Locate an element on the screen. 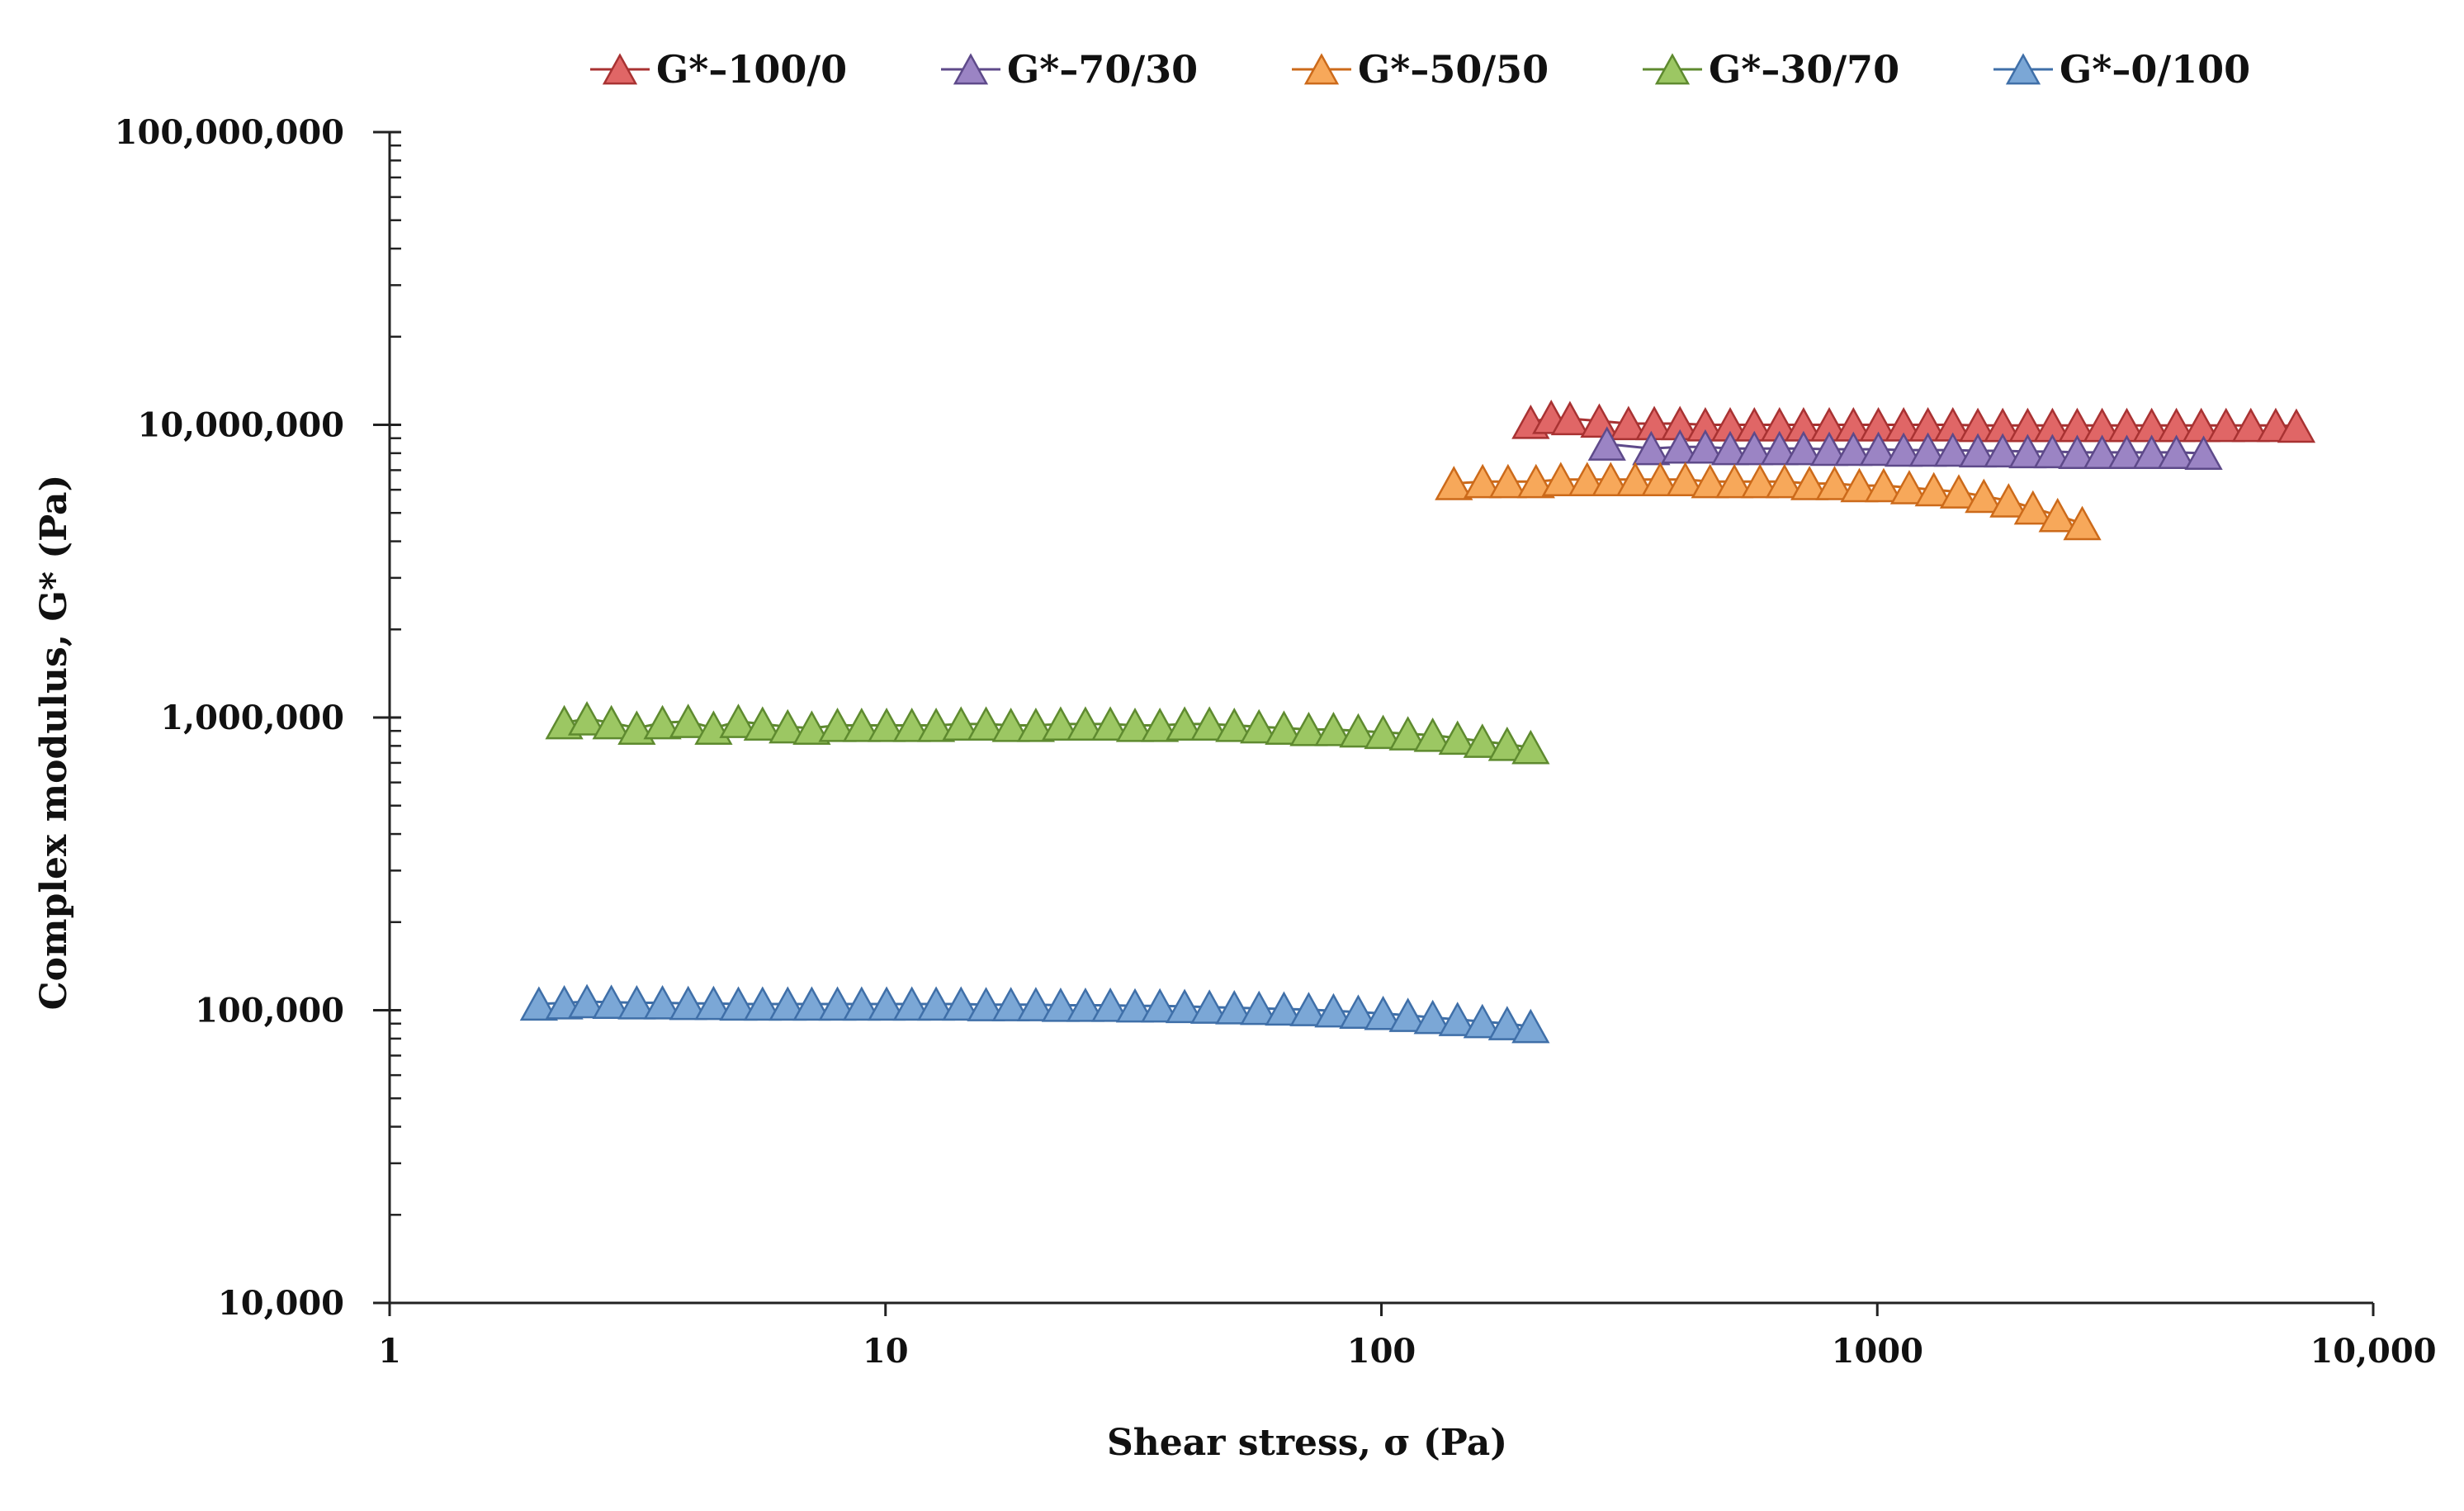 The width and height of the screenshot is (2464, 1511). y-tick-label: 10,000,000 is located at coordinates (241, 426).